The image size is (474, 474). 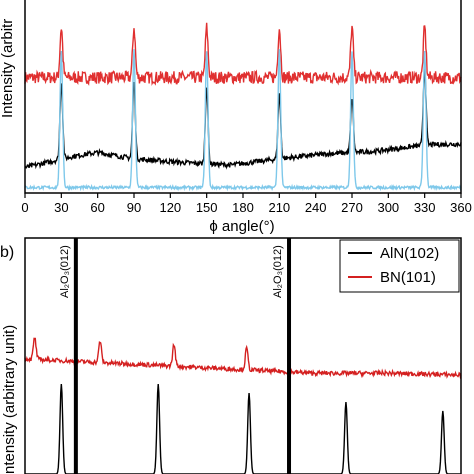 I want to click on panel-a-y-axis-label: Intensity (arbitr, so click(x=8, y=68).